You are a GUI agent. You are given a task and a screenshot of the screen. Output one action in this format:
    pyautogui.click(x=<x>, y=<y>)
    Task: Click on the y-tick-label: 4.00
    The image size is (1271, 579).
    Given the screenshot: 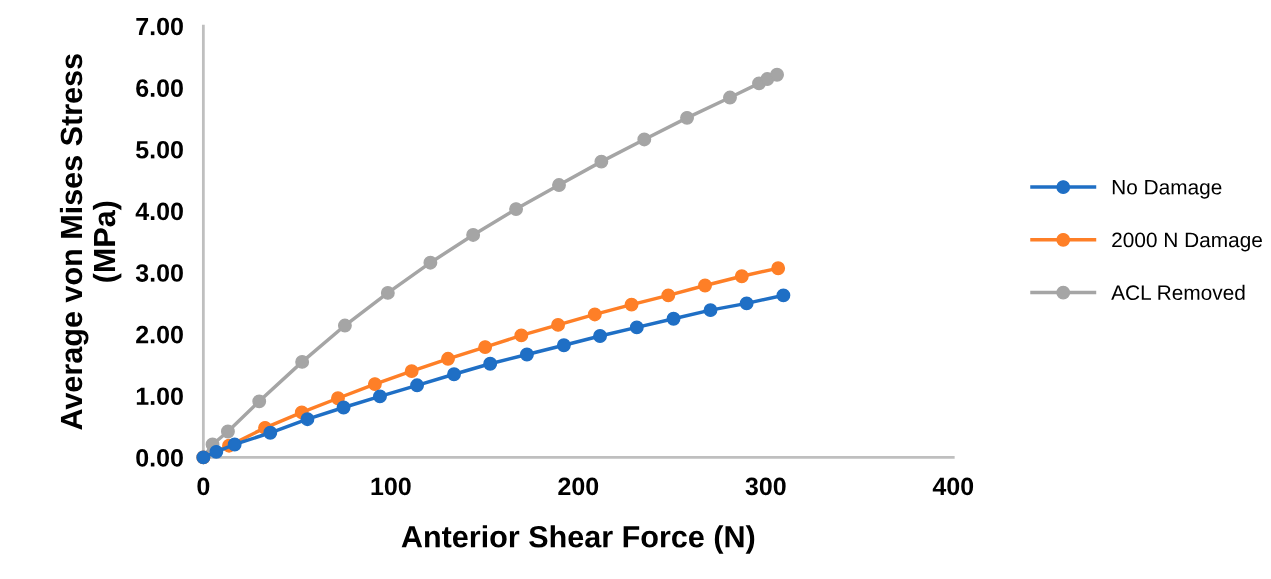 What is the action you would take?
    pyautogui.click(x=159, y=211)
    